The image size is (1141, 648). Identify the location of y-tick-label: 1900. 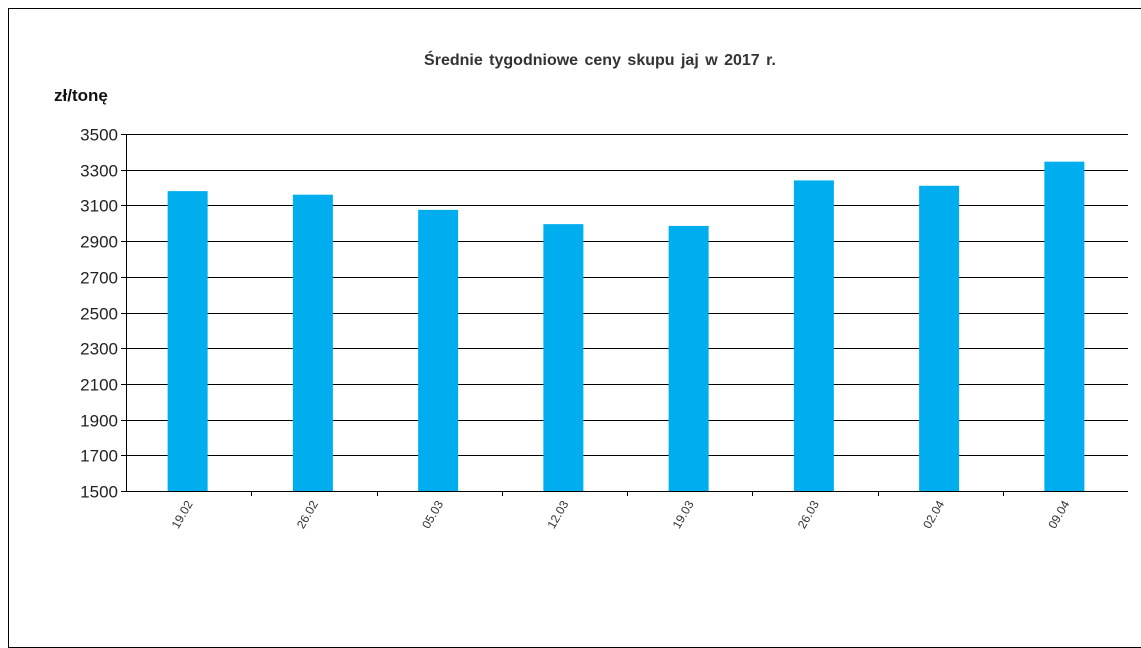
(99, 421).